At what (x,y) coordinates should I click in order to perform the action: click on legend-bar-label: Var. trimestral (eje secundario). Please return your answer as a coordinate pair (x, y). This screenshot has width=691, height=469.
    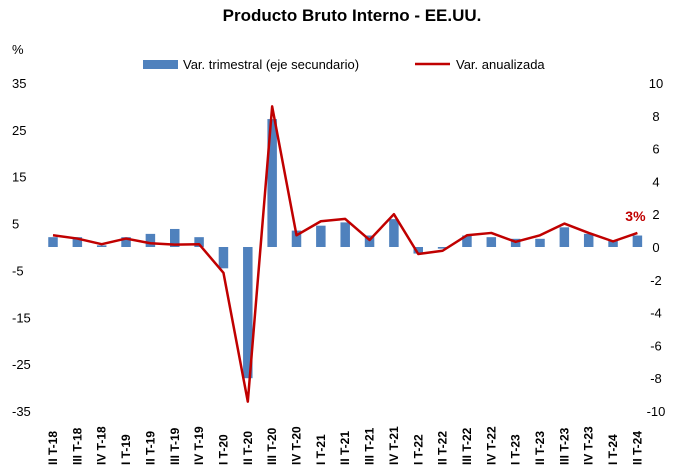
    Looking at the image, I should click on (271, 64).